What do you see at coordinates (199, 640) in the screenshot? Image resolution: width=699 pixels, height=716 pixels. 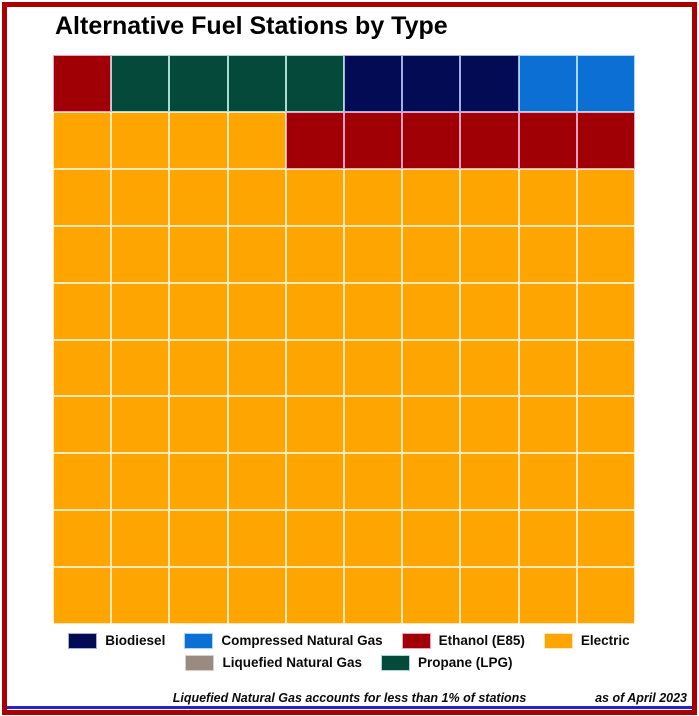 I see `legend-swatch-cng` at bounding box center [199, 640].